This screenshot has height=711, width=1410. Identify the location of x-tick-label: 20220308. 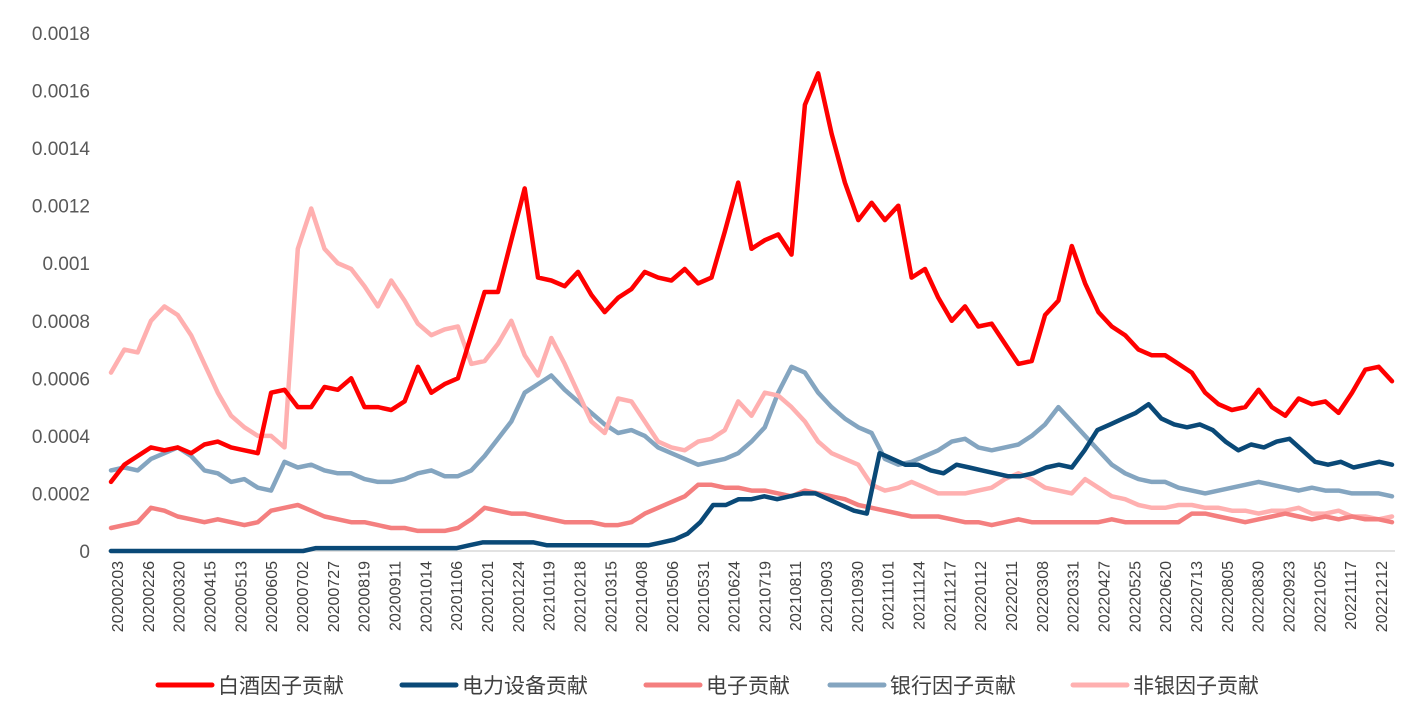
(1043, 596).